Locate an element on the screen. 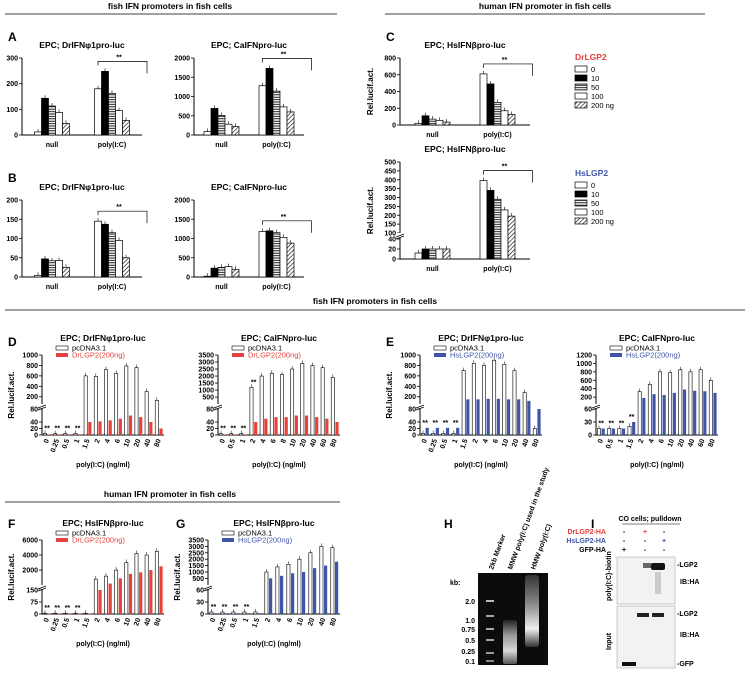  chart-title: EPC; HsIFNβpro-luc is located at coordinates (102, 523).